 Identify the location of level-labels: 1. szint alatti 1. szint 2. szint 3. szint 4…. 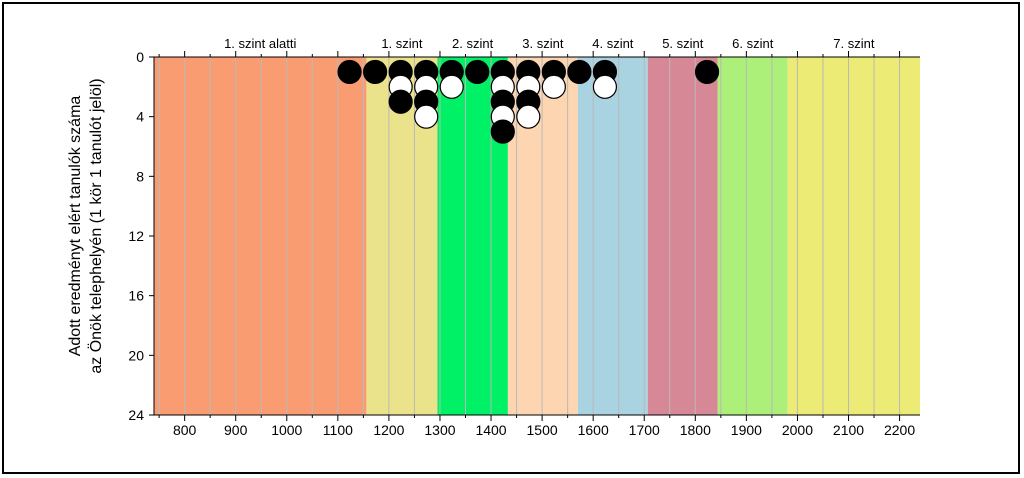
(549, 43).